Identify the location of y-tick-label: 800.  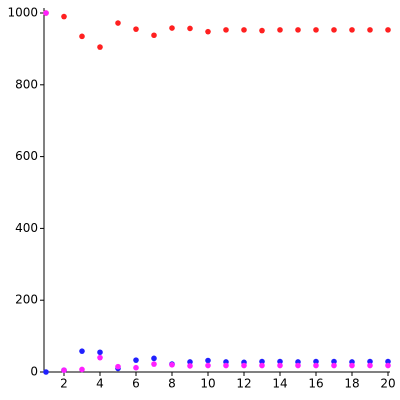
(26, 84).